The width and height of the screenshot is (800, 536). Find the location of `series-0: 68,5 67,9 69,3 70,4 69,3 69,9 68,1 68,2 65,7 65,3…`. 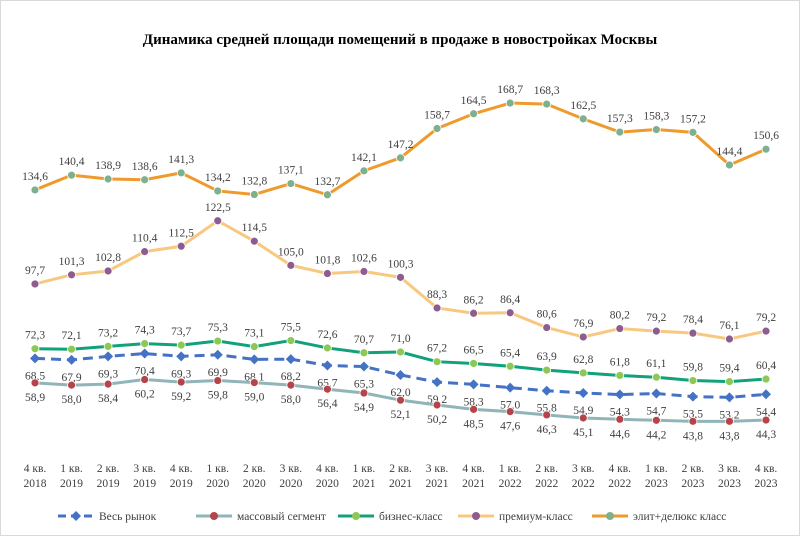

series-0: 68,5 67,9 69,3 70,4 69,3 69,9 68,1 68,2 65,7 65,3… is located at coordinates (400, 384).